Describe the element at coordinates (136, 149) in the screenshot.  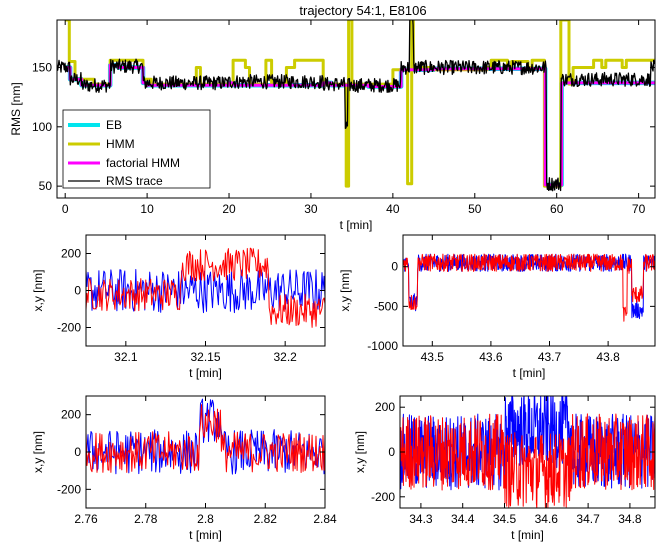
I see `legend: EB HMM factorial HMM RMS trace` at that location.